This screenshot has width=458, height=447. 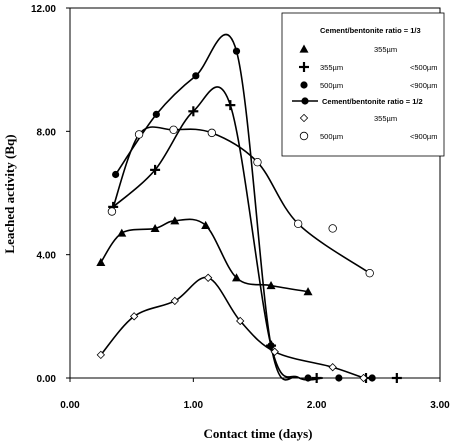 I want to click on data-point-s3-p4-shape, so click(x=240, y=321).